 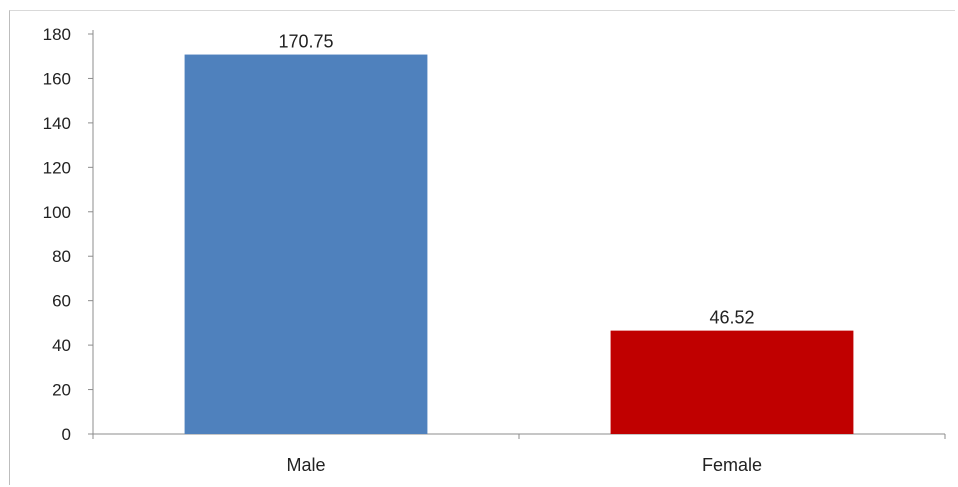 I want to click on y-tick-label: 40, so click(x=61, y=345).